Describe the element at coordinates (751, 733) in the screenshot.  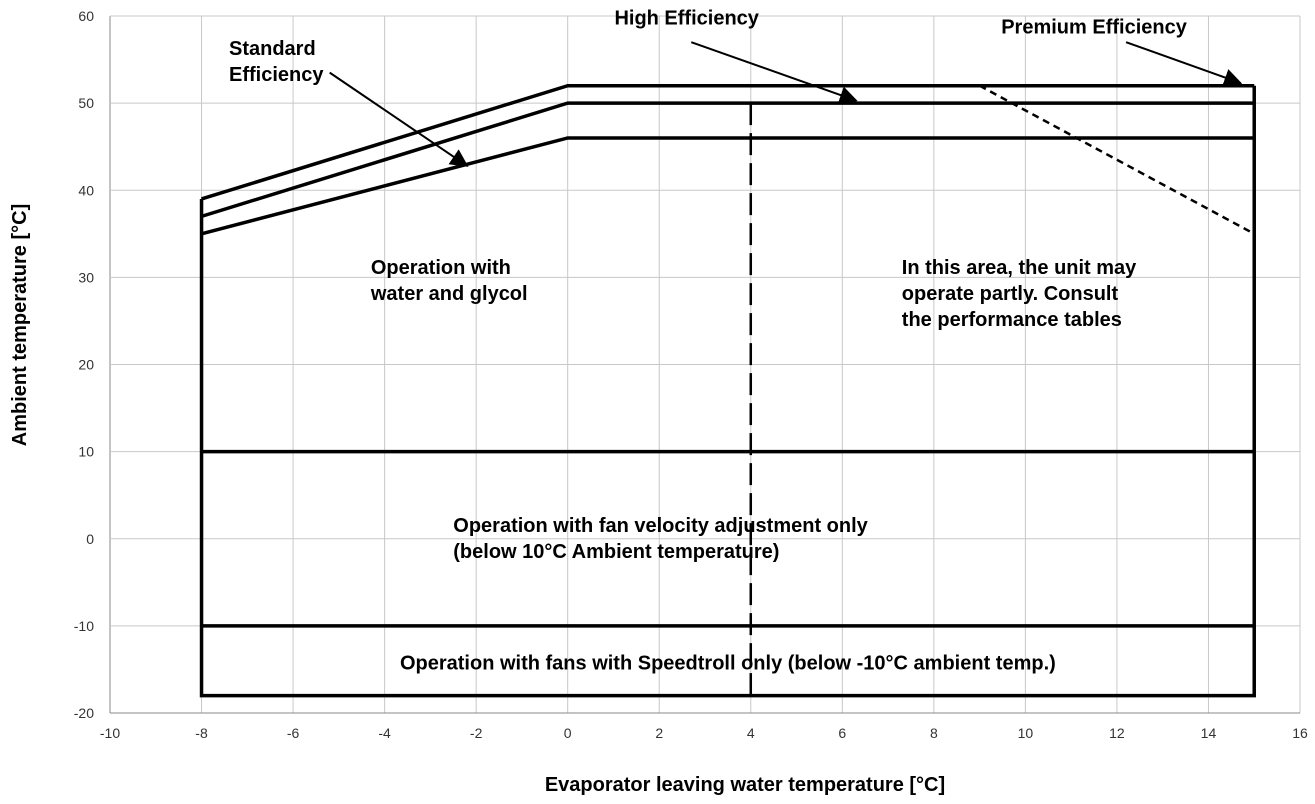
I see `x-tick-label: 4` at that location.